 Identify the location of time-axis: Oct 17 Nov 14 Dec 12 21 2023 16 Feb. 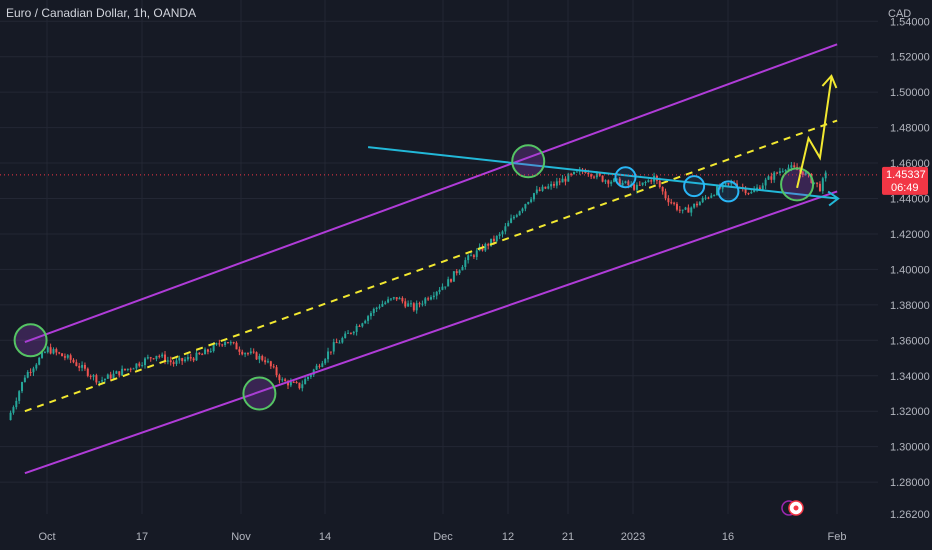
(442, 537).